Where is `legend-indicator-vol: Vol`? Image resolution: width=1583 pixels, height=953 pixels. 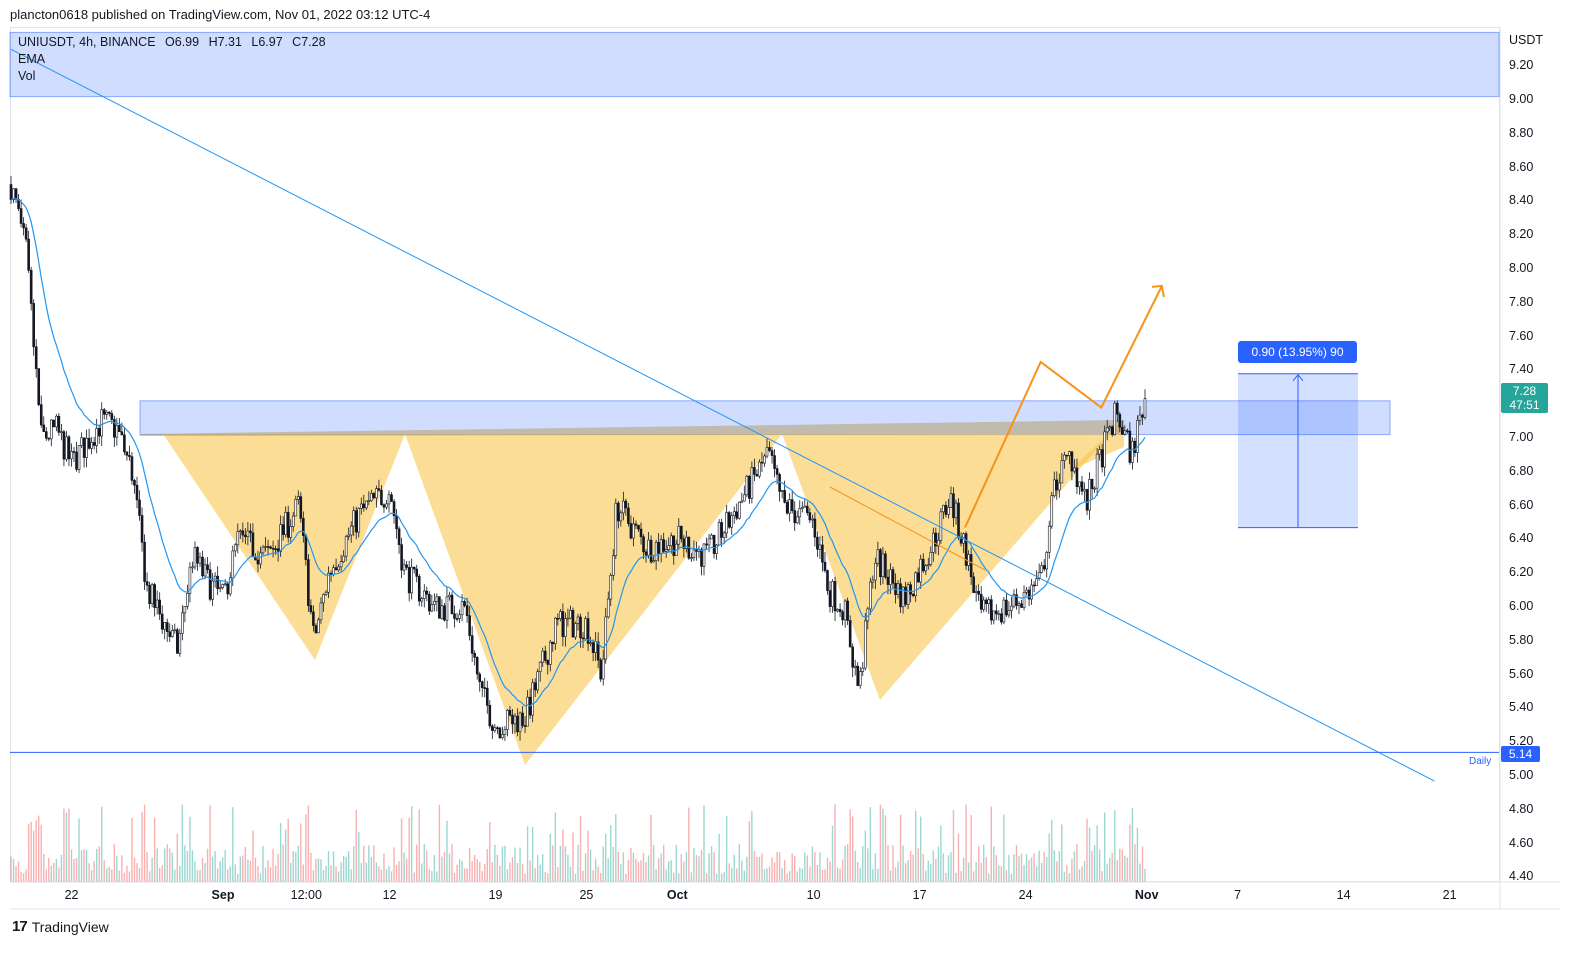 legend-indicator-vol: Vol is located at coordinates (27, 76).